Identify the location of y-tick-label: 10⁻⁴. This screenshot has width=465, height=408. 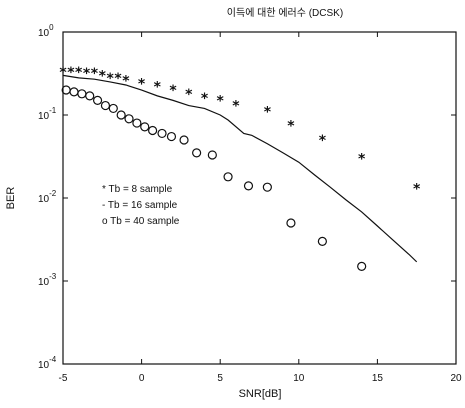
(47, 363).